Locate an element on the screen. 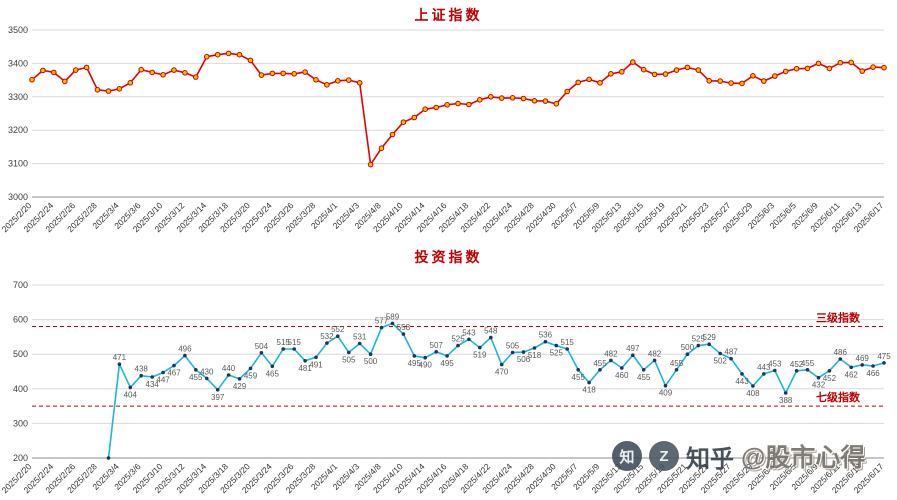 This screenshot has height=500, width=897. reference-line-label: 三级指数 is located at coordinates (838, 318).